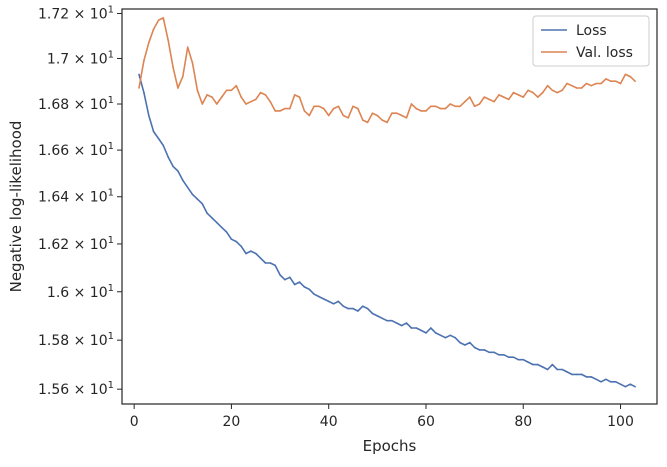  What do you see at coordinates (16, 207) in the screenshot?
I see `y-axis-label: Negative log-likelihood` at bounding box center [16, 207].